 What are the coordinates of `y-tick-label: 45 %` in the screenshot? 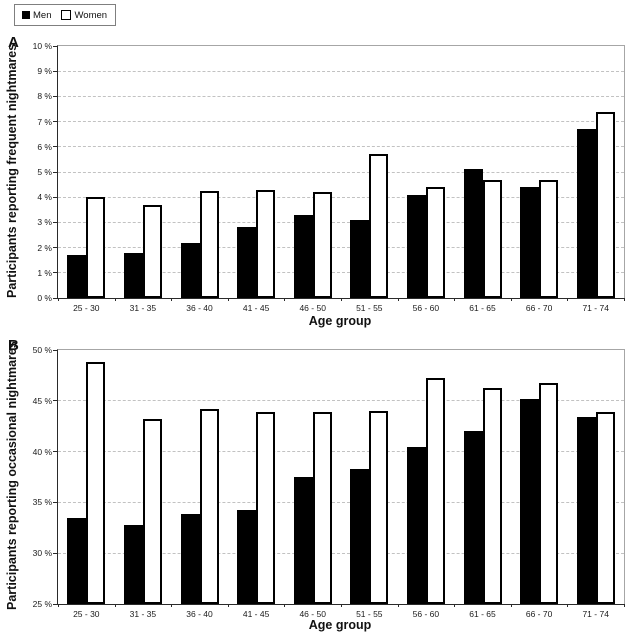 It's located at (42, 400).